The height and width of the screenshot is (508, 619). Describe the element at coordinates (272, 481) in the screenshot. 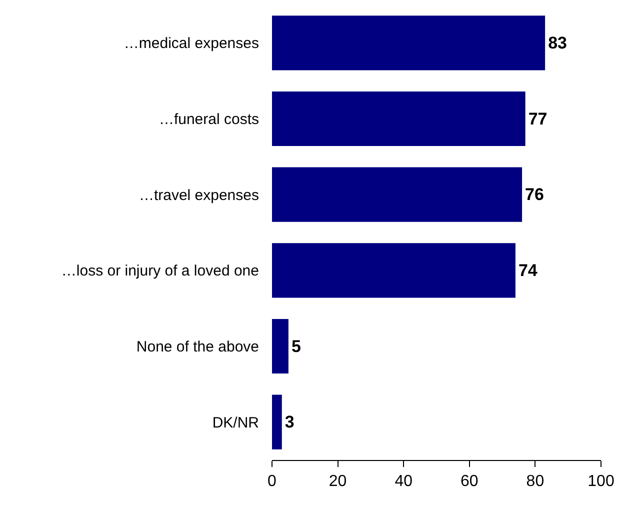

I see `x-tick-label: 0` at that location.